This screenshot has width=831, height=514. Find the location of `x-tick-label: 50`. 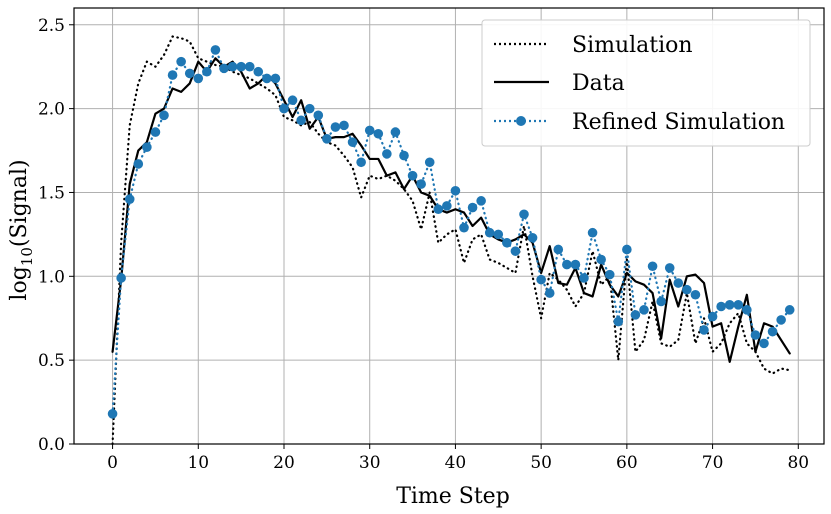

x-tick-label: 50 is located at coordinates (541, 463).